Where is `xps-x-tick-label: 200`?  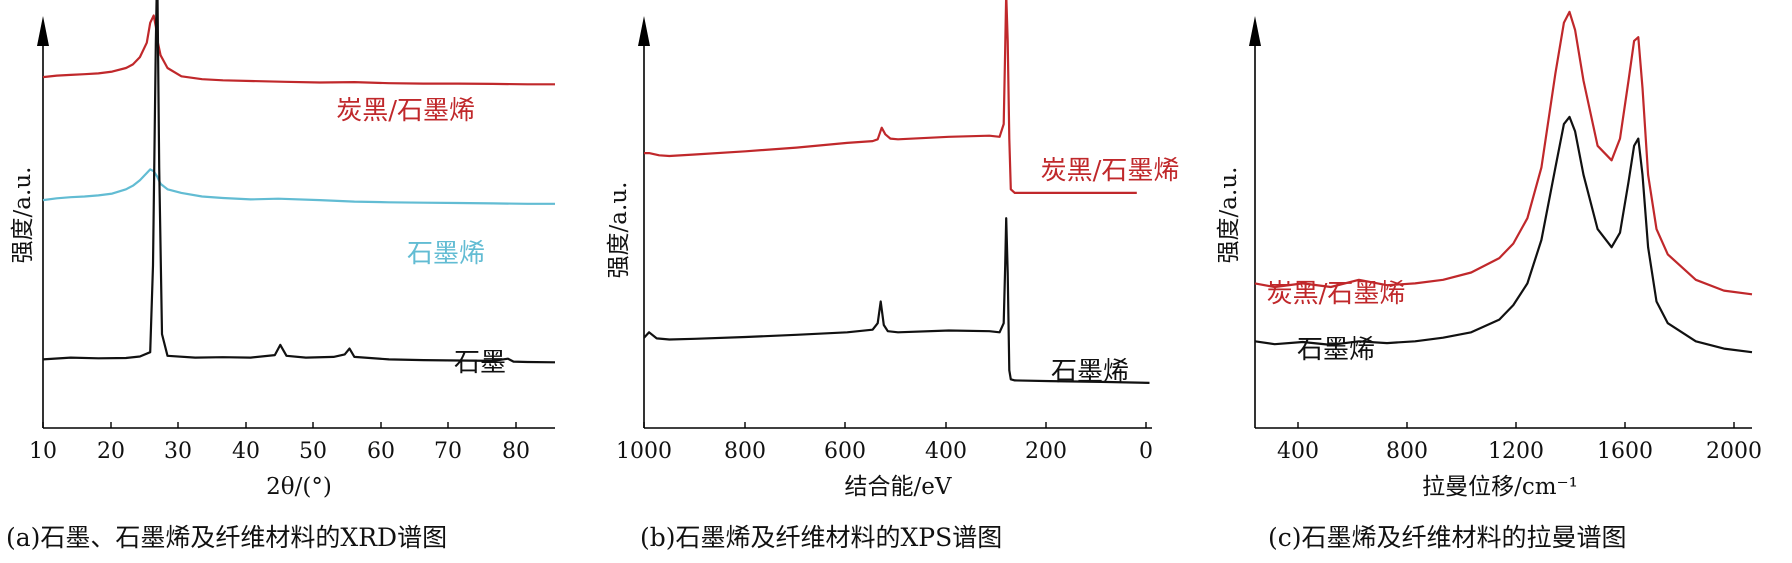
xps-x-tick-label: 200 is located at coordinates (1046, 451).